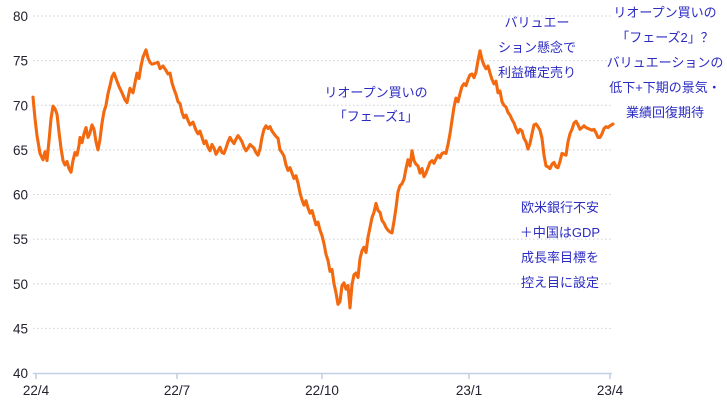 Image resolution: width=727 pixels, height=403 pixels. What do you see at coordinates (20, 284) in the screenshot?
I see `y-axis-label: 50` at bounding box center [20, 284].